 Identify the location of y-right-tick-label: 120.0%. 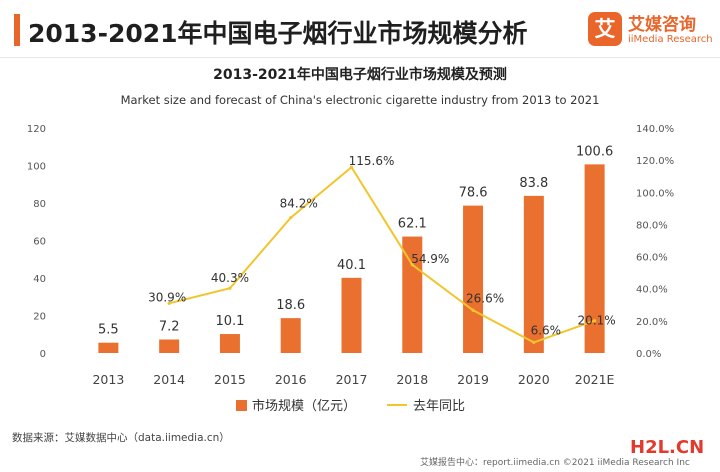
(655, 161).